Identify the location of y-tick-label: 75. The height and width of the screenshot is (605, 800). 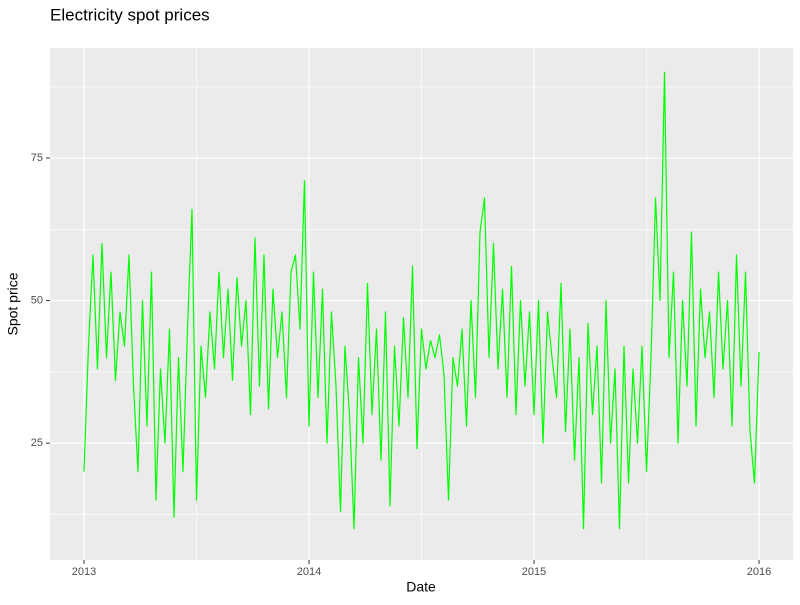
(37, 158).